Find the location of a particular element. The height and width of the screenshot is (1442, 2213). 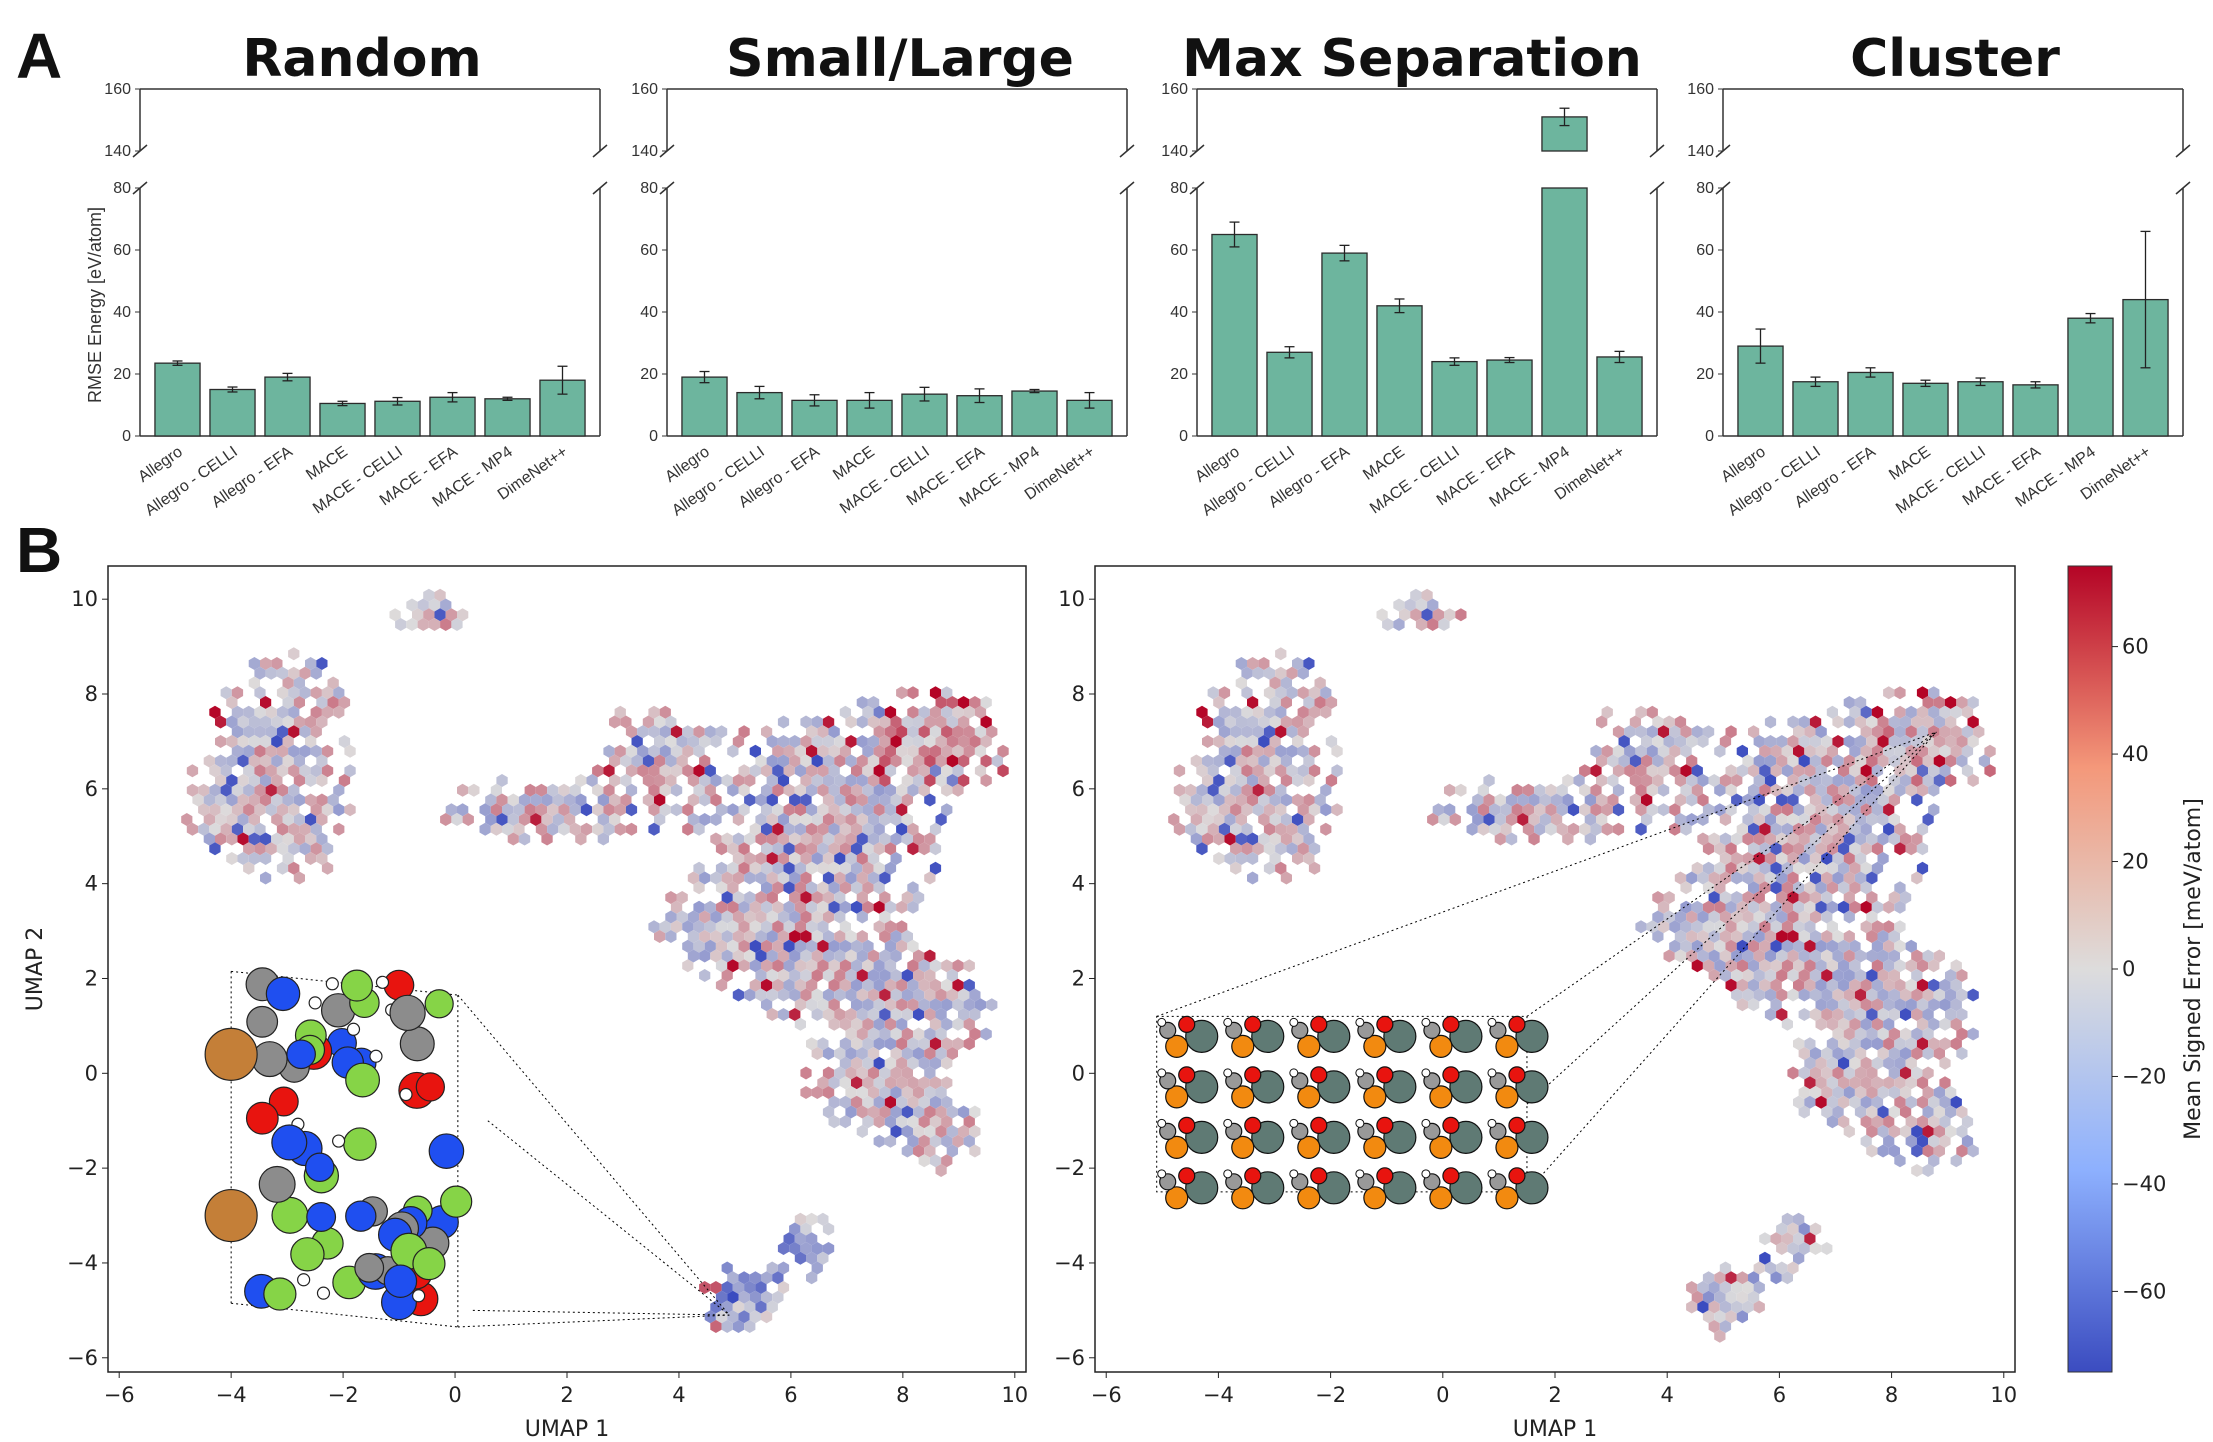

axis-break-mark is located at coordinates (1657, 151).